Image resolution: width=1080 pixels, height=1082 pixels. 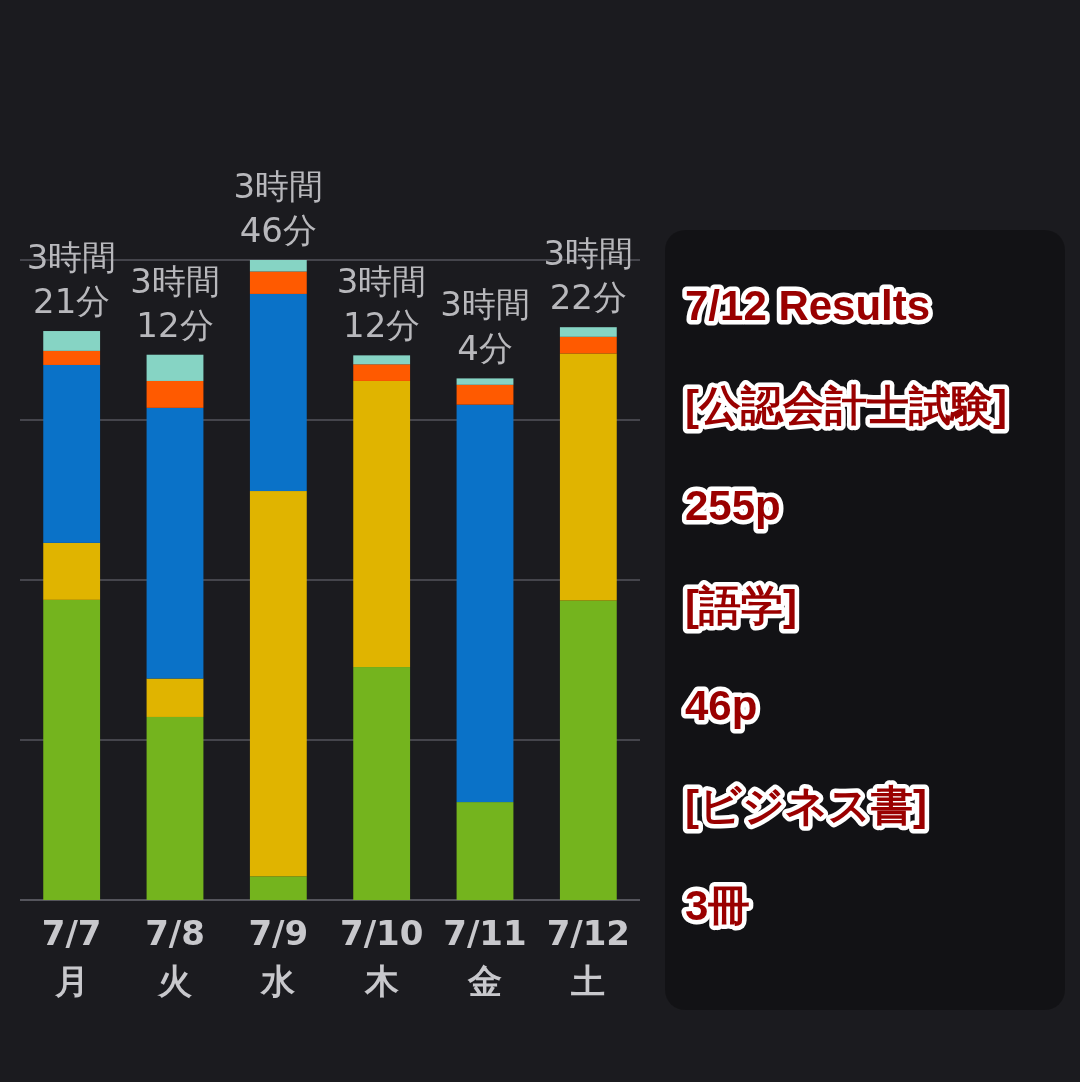 What do you see at coordinates (175, 957) in the screenshot?
I see `x-tick-label: 7/8 火` at bounding box center [175, 957].